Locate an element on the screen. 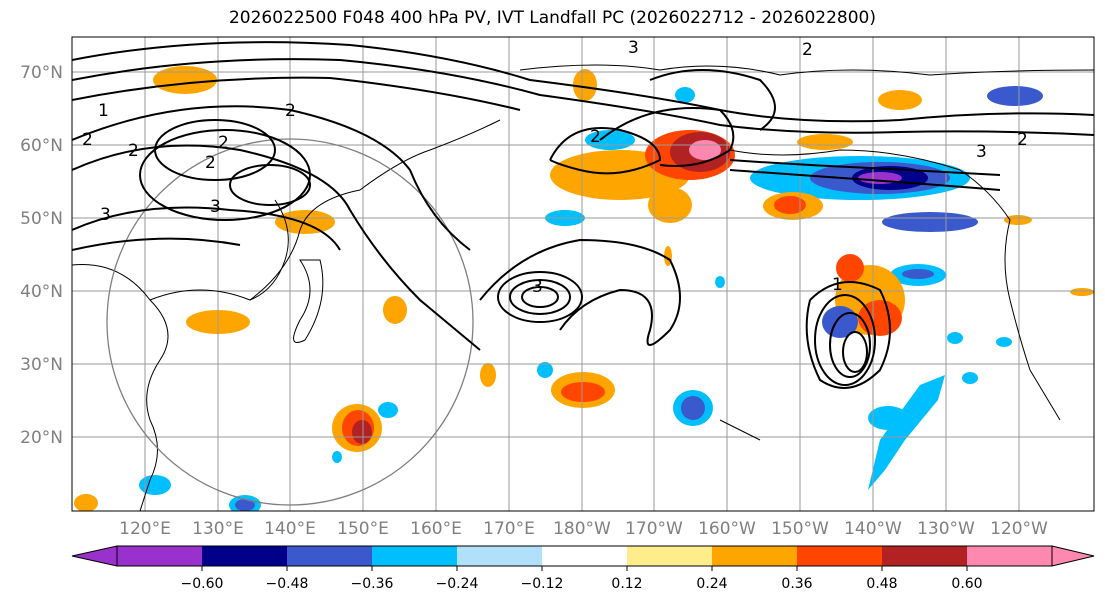 This screenshot has height=604, width=1105. lat-label: 70°N is located at coordinates (41, 73).